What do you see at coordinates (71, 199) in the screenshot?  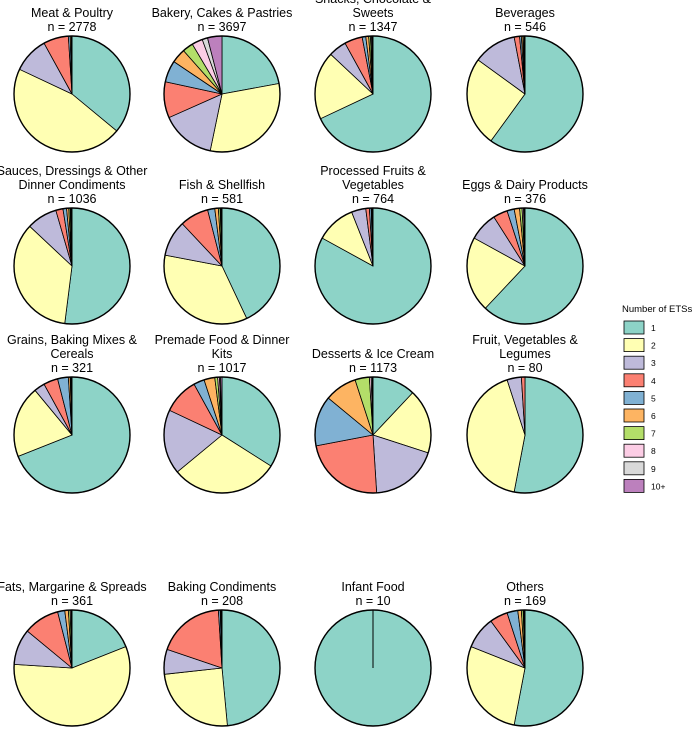 I see `panel-count-label: n = 1036` at bounding box center [71, 199].